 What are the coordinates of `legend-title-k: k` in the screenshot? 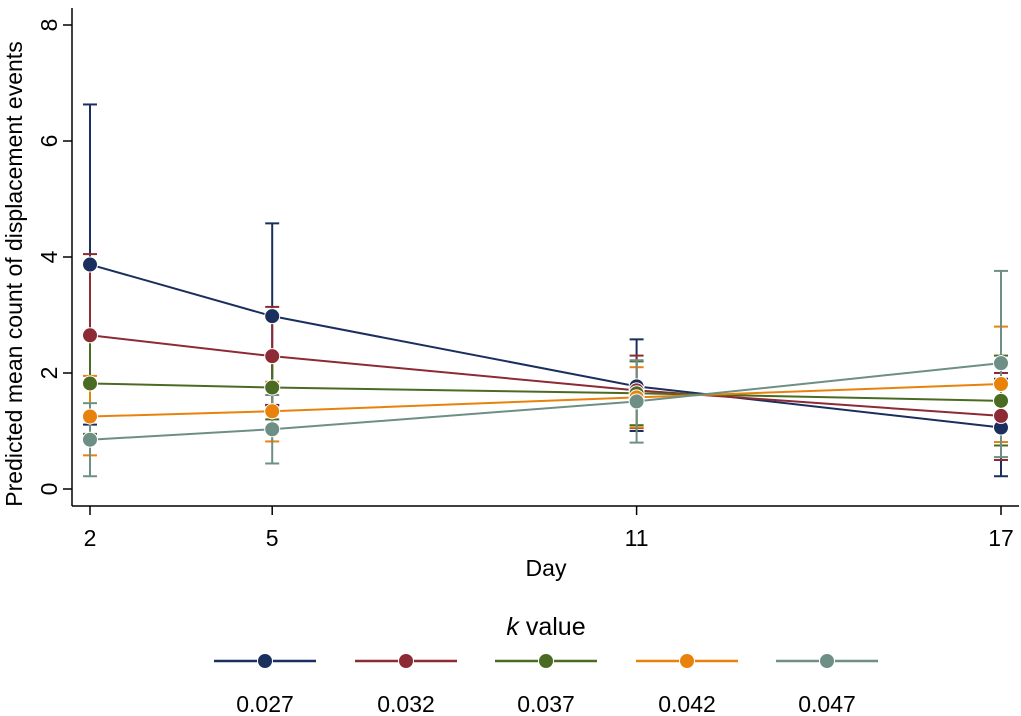 It's located at (513, 627).